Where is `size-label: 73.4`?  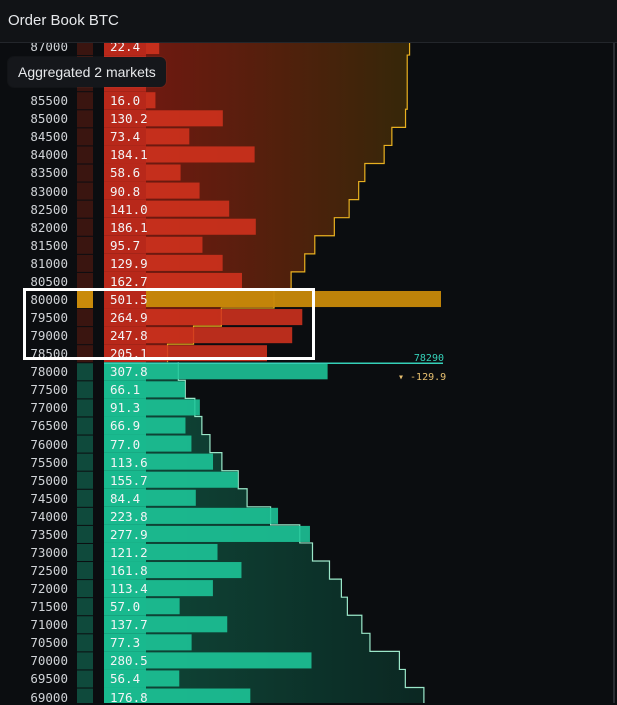 size-label: 73.4 is located at coordinates (125, 137).